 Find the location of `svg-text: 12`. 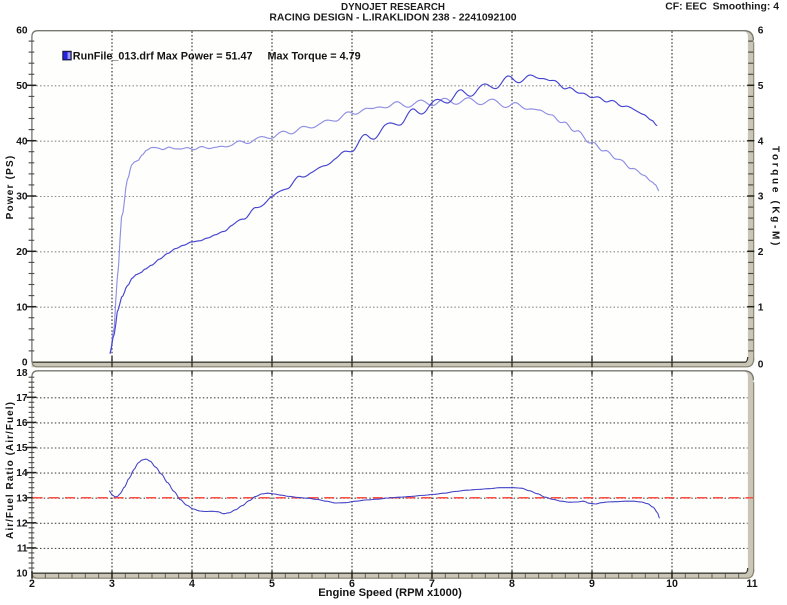

svg-text: 12 is located at coordinates (22, 523).